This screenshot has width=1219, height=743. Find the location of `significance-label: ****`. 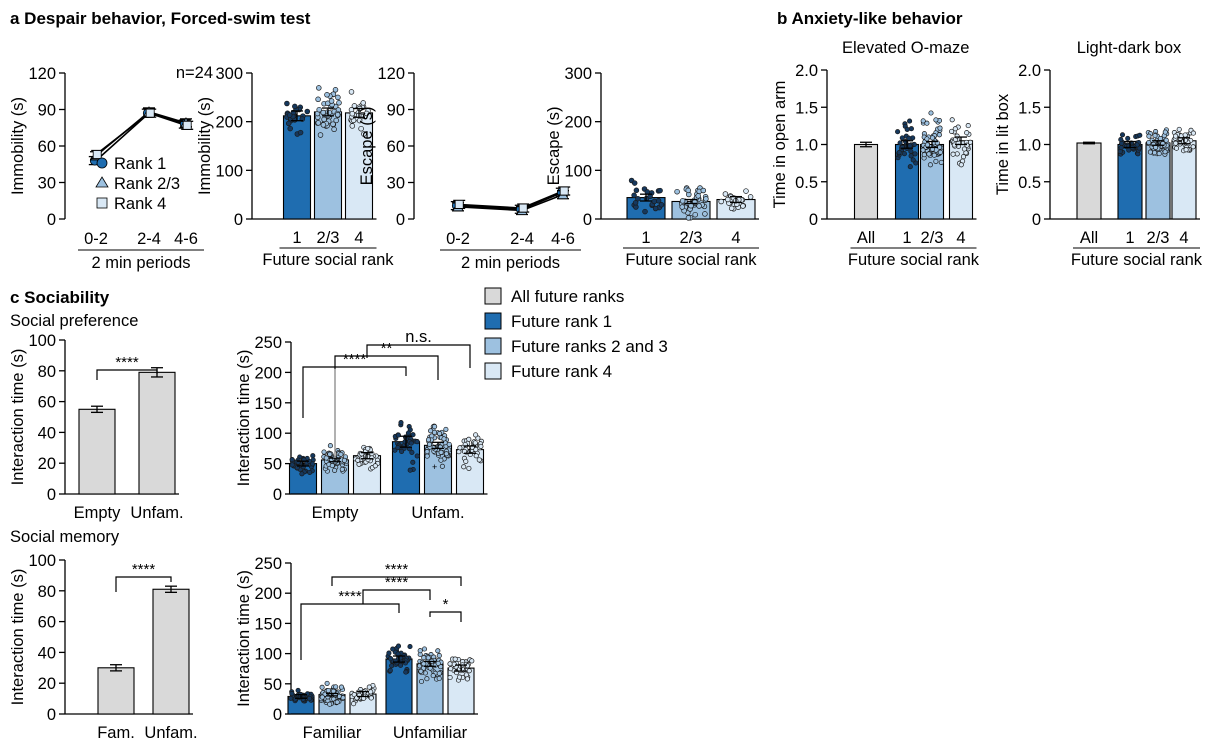

significance-label: **** is located at coordinates (397, 582).